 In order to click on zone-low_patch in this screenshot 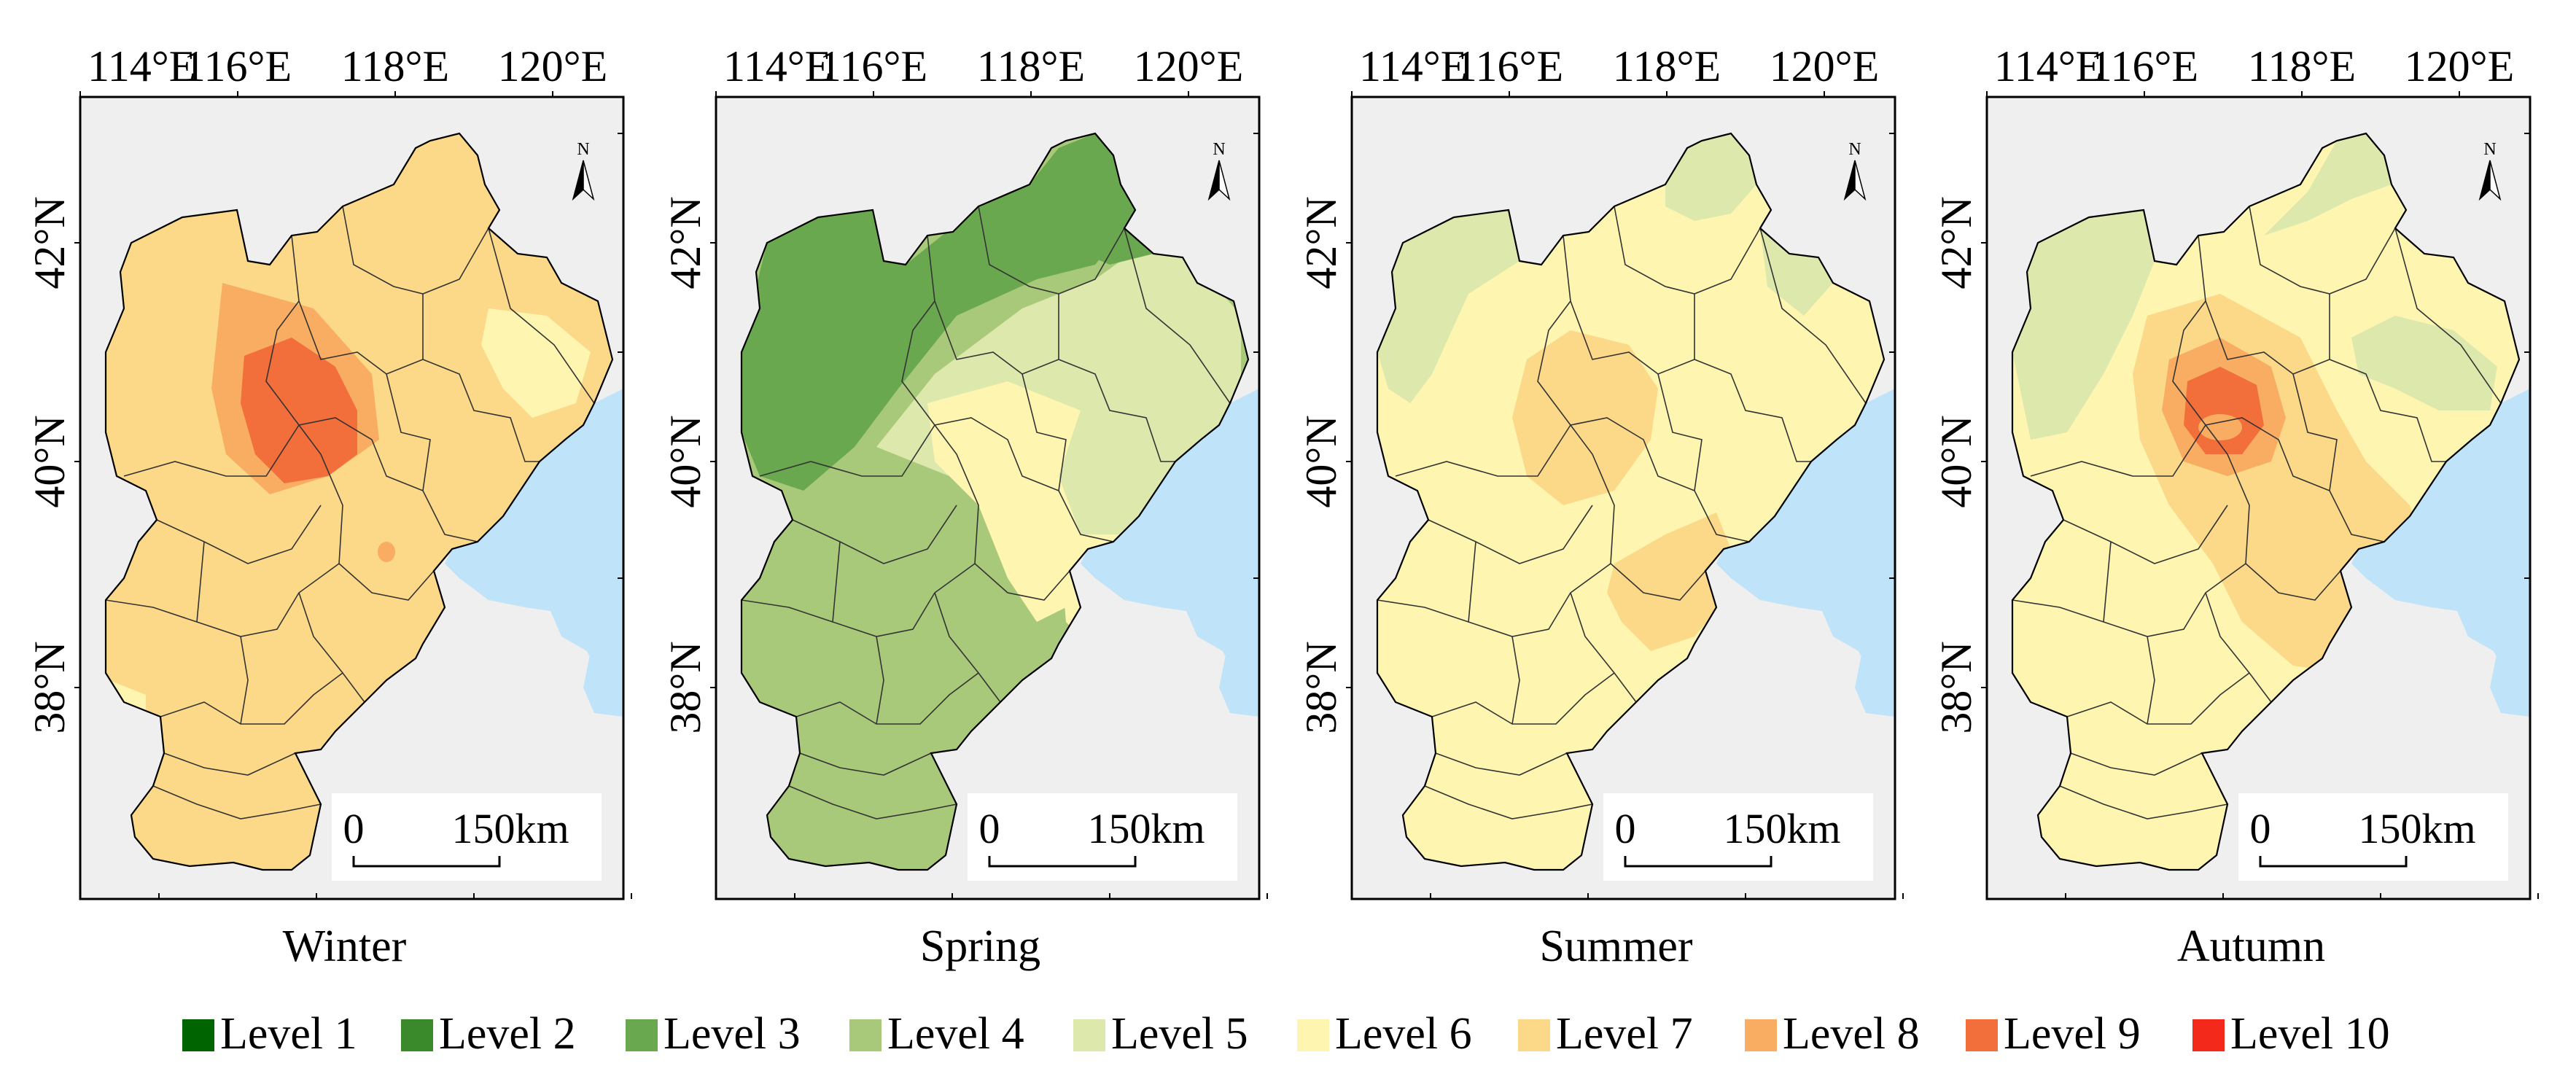, I will do `click(536, 363)`.